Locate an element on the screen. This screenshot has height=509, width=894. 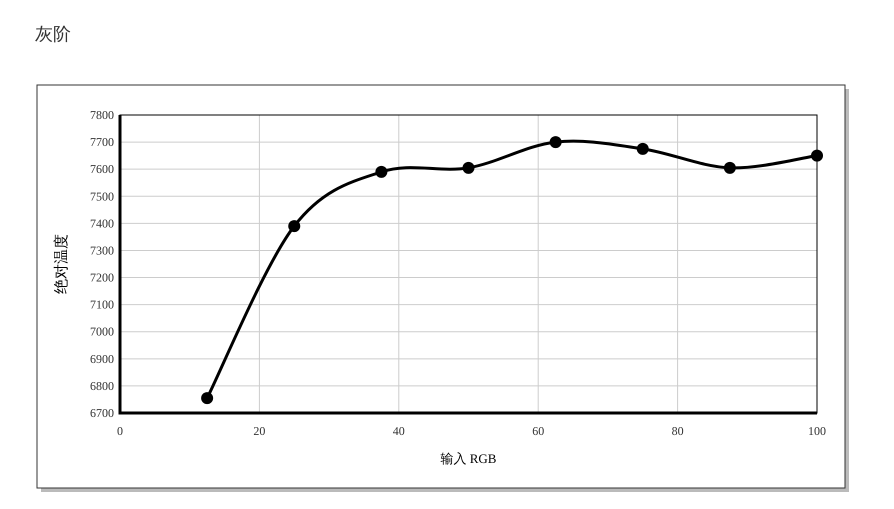
x-tick-label: 0 is located at coordinates (120, 431).